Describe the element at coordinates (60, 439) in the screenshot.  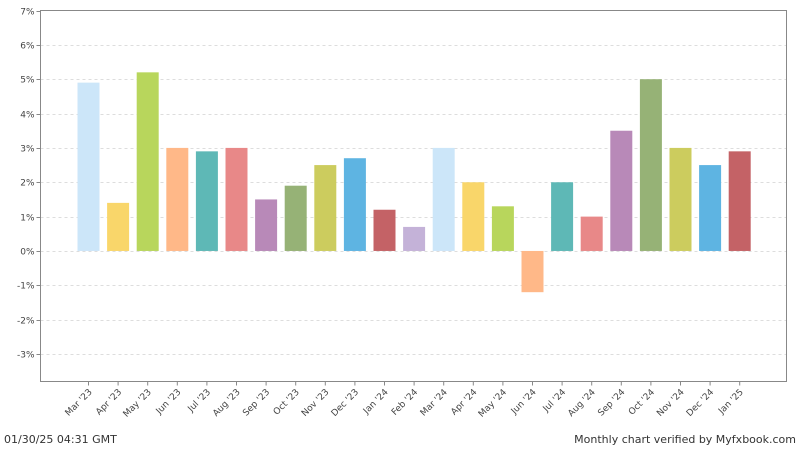
I see `footer-timestamp: 01/30/25 04:31 GMT` at that location.